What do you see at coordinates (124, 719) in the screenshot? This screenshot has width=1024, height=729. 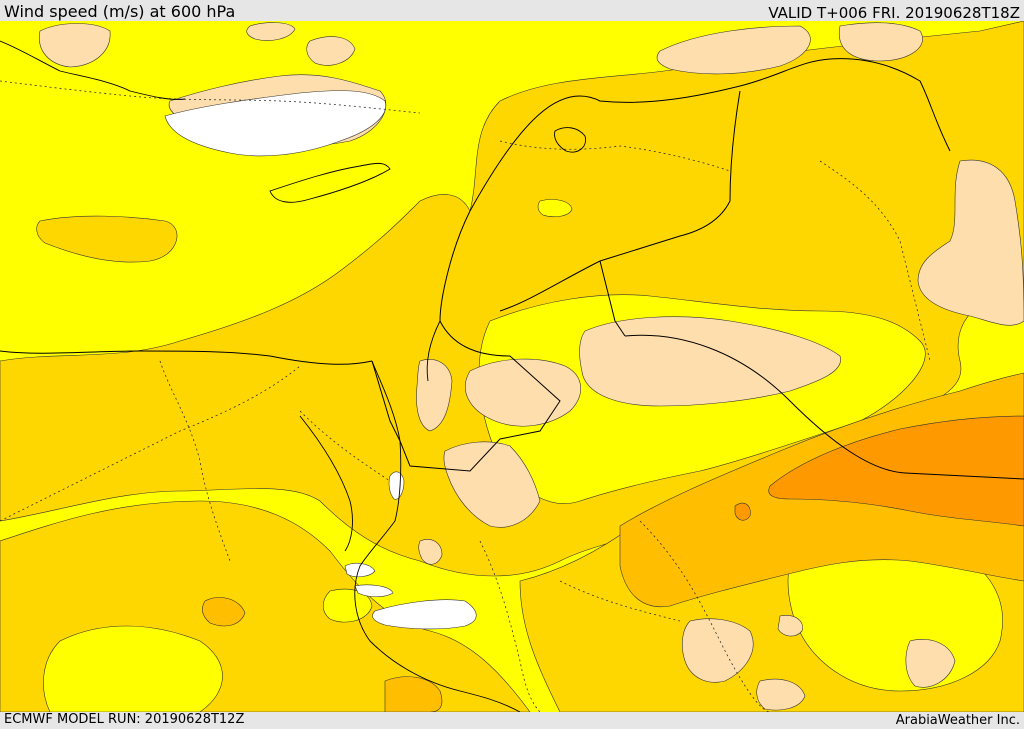 I see `model-run-label: ECMWF MODEL RUN: 20190628T12Z` at bounding box center [124, 719].